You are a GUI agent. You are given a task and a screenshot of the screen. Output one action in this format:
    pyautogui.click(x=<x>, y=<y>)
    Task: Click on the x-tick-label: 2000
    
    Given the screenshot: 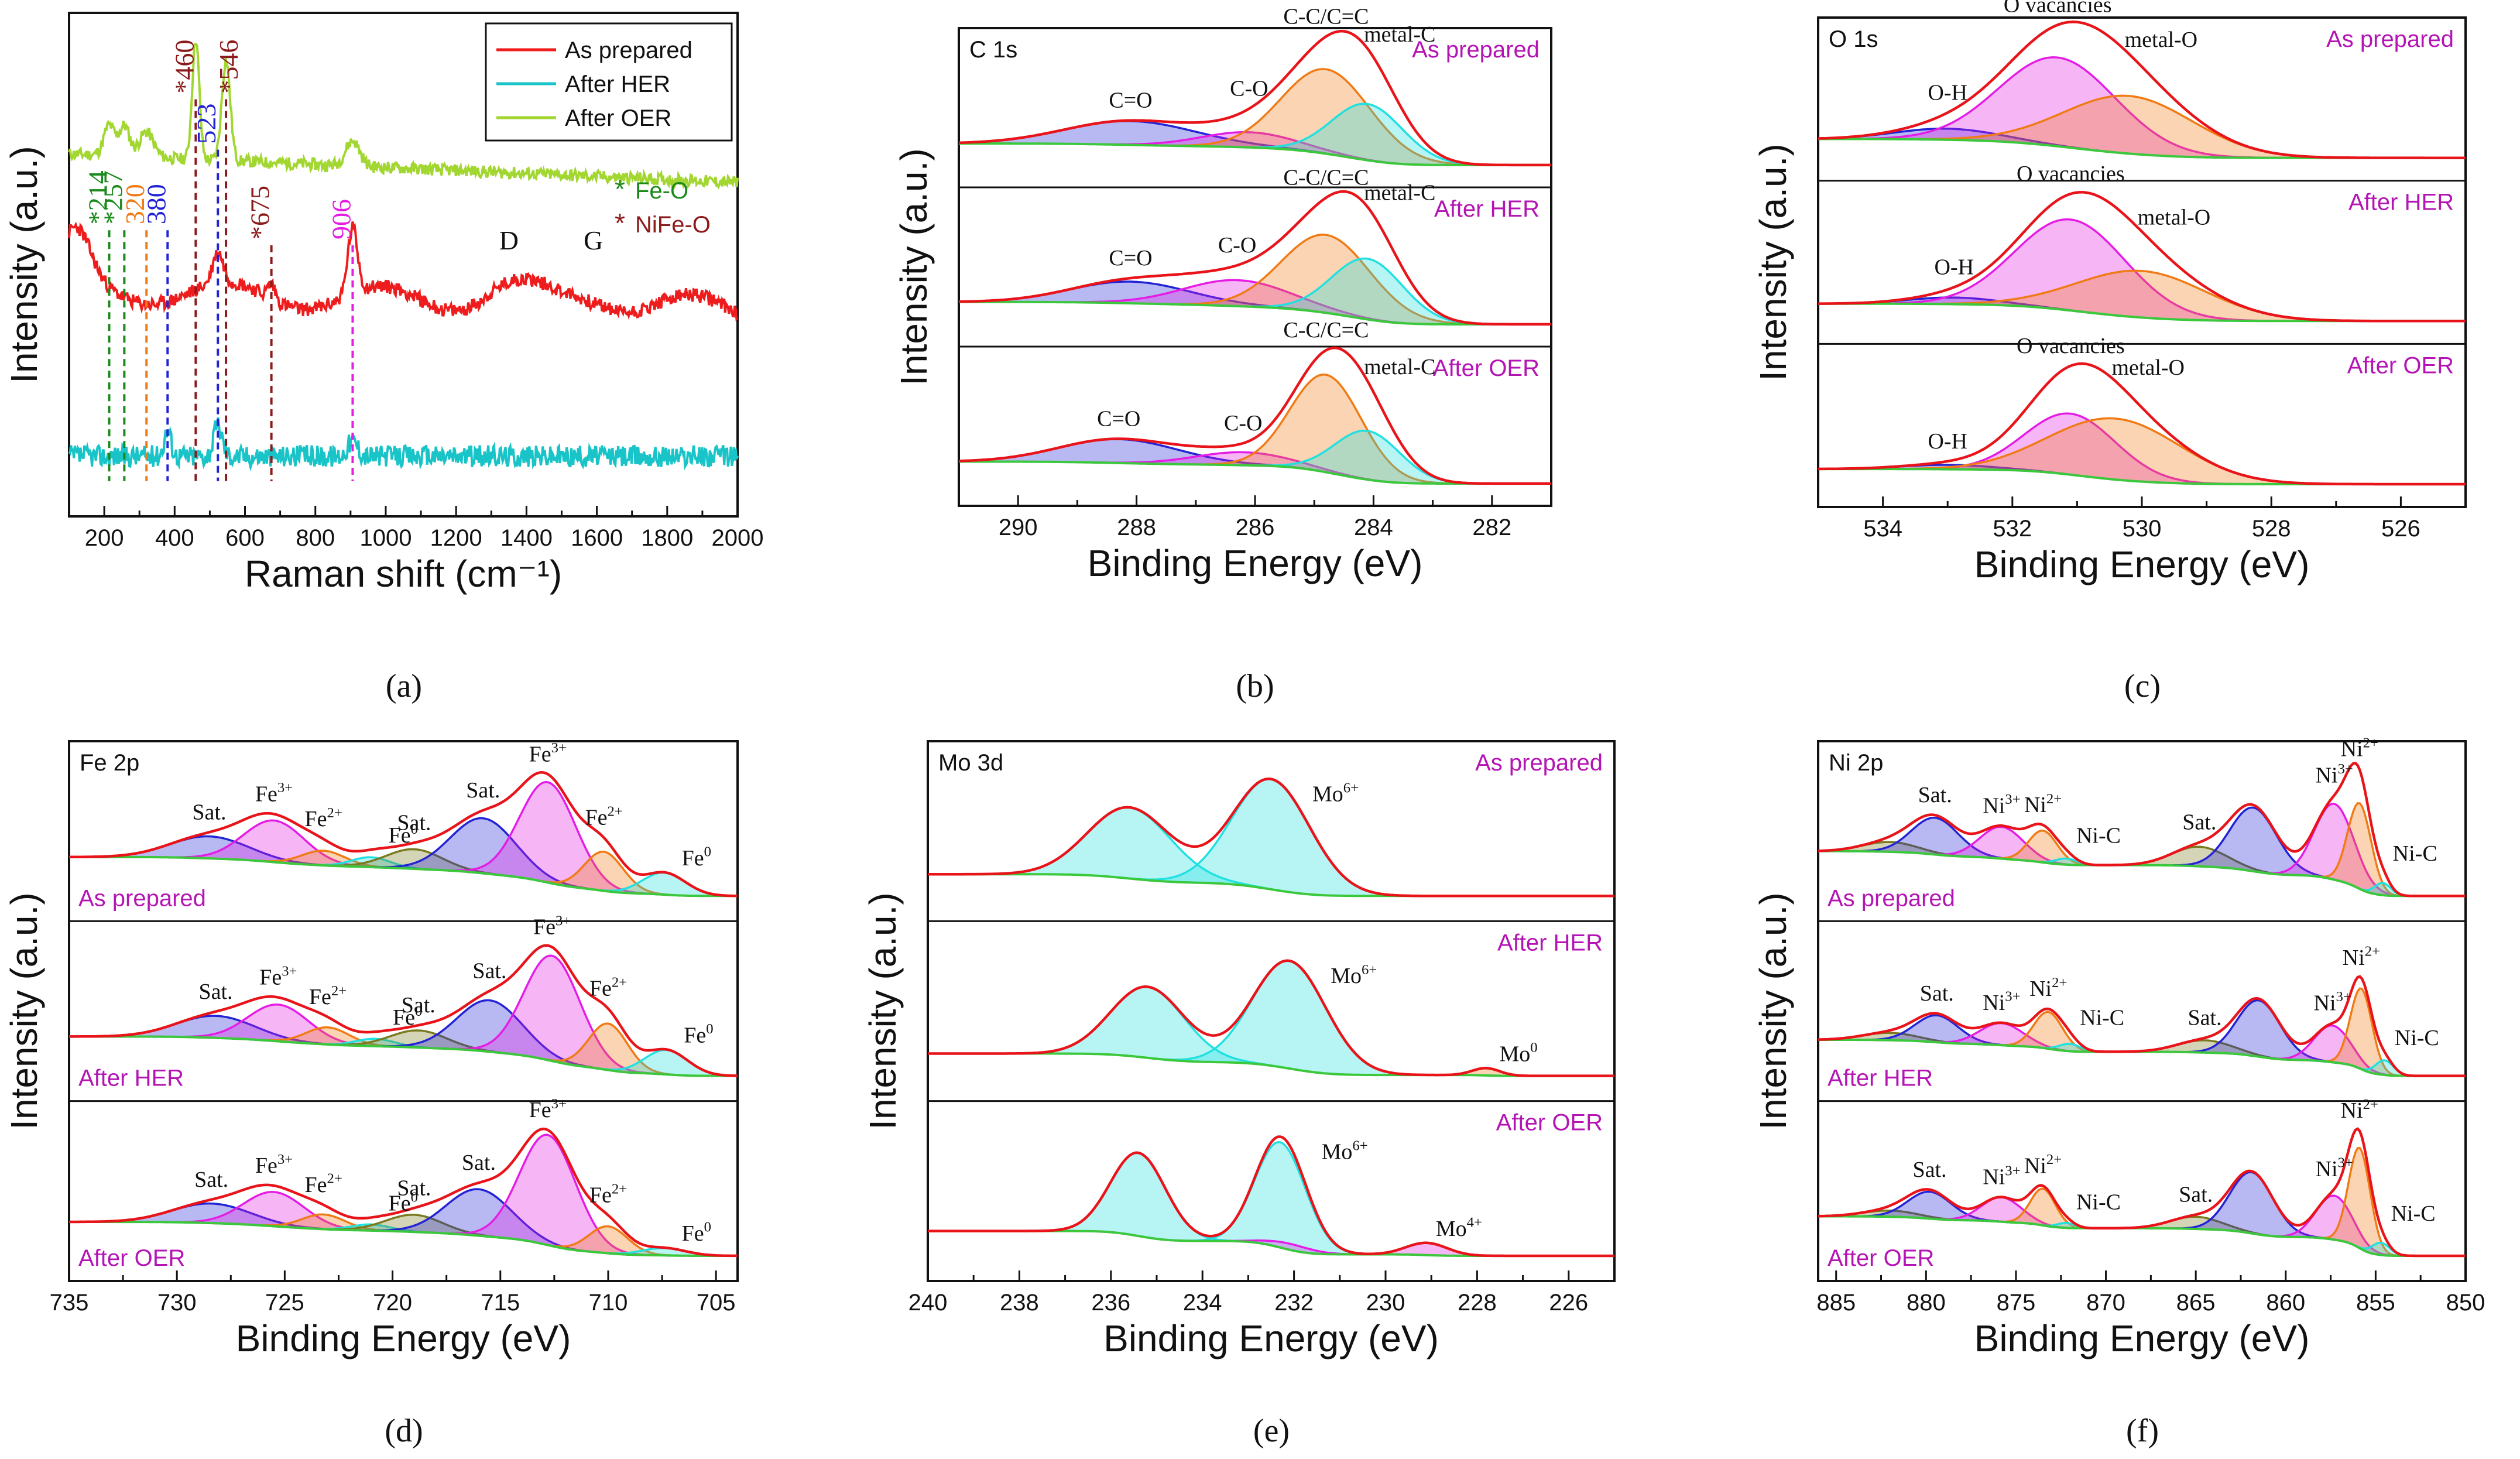 What is the action you would take?
    pyautogui.click(x=738, y=538)
    